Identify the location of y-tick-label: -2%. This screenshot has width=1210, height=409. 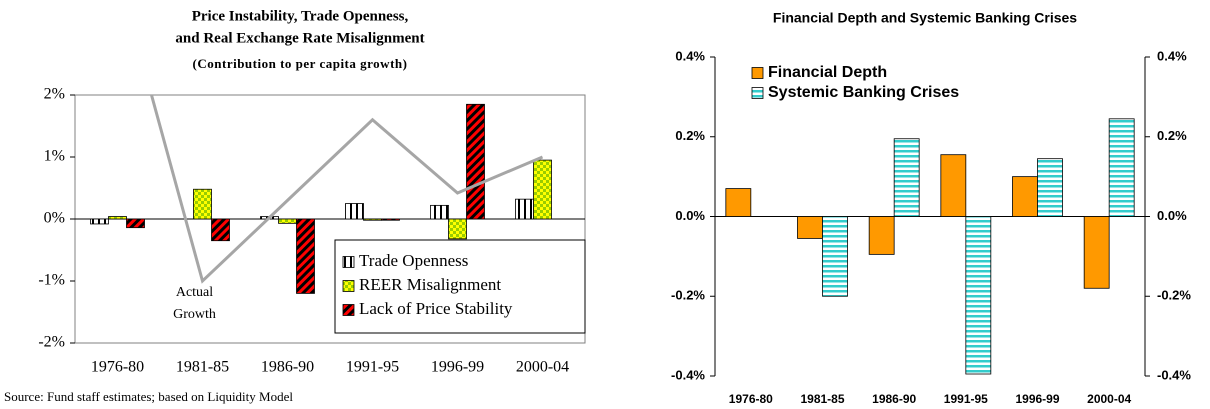
(51, 342).